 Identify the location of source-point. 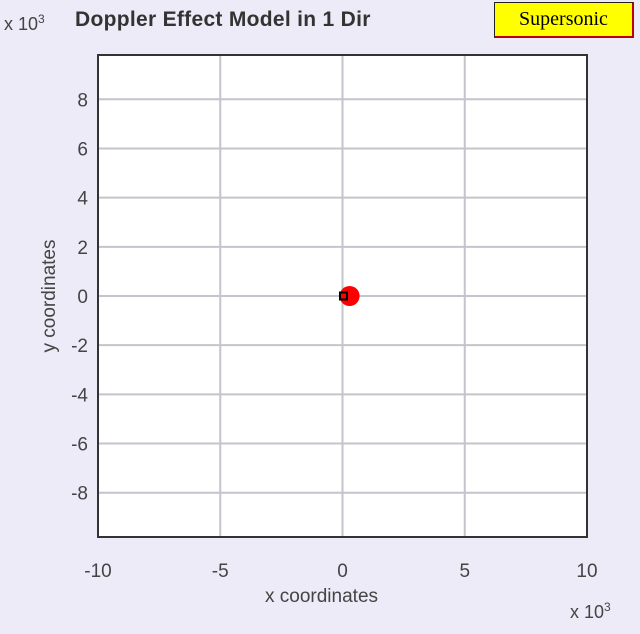
(349, 296).